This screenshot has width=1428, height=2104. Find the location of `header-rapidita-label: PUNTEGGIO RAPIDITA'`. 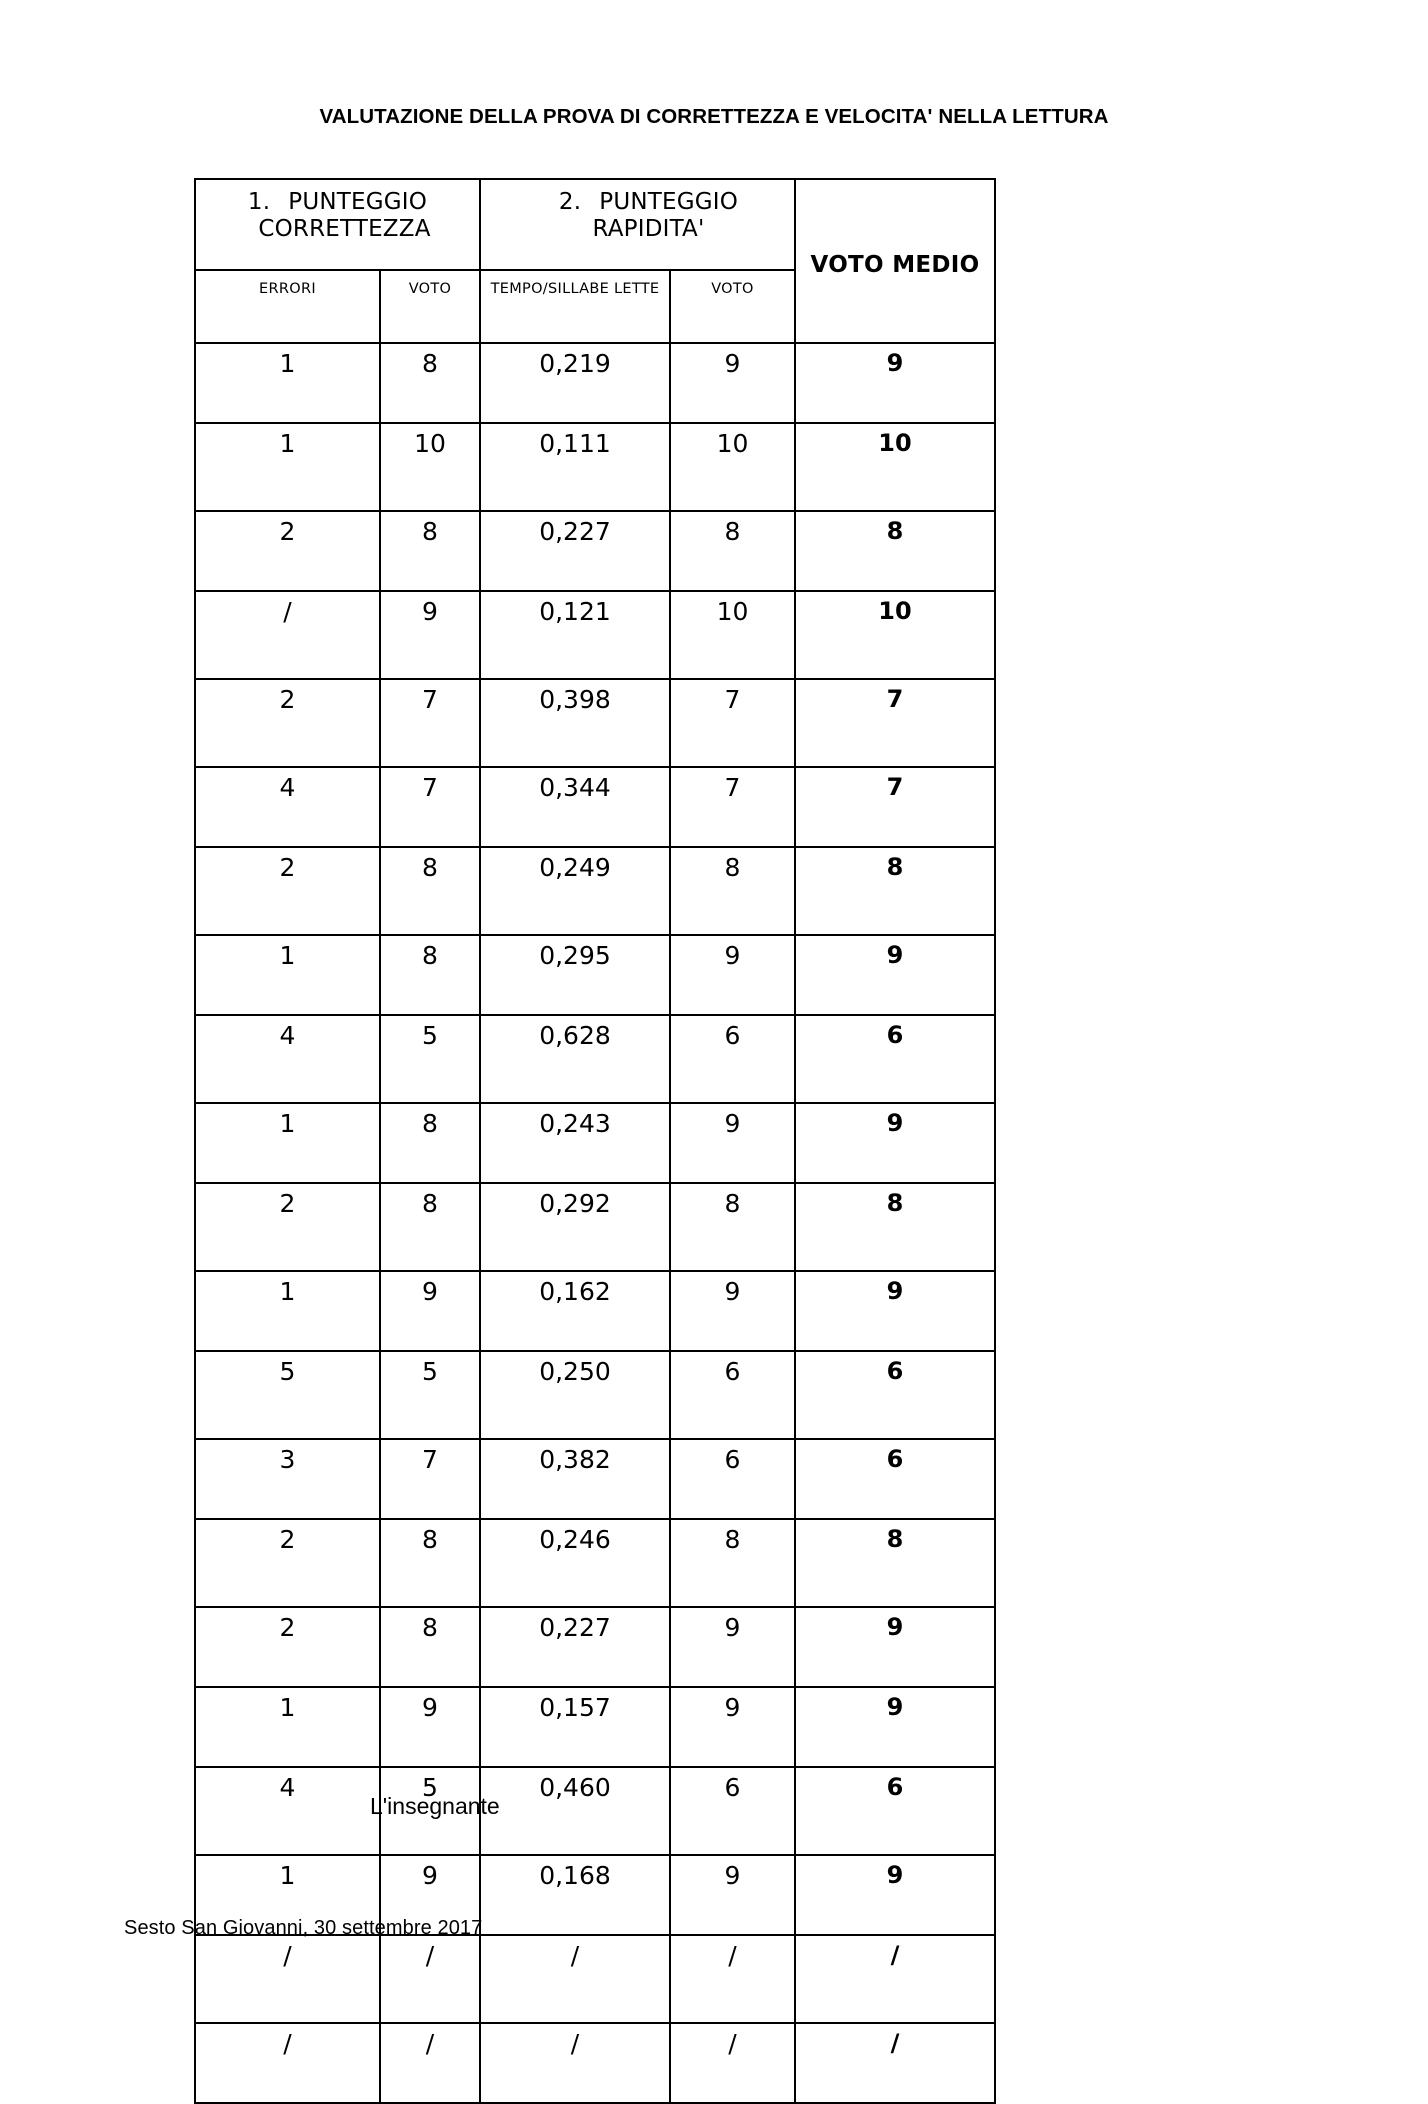

header-rapidita-label: PUNTEGGIO RAPIDITA' is located at coordinates (665, 216).